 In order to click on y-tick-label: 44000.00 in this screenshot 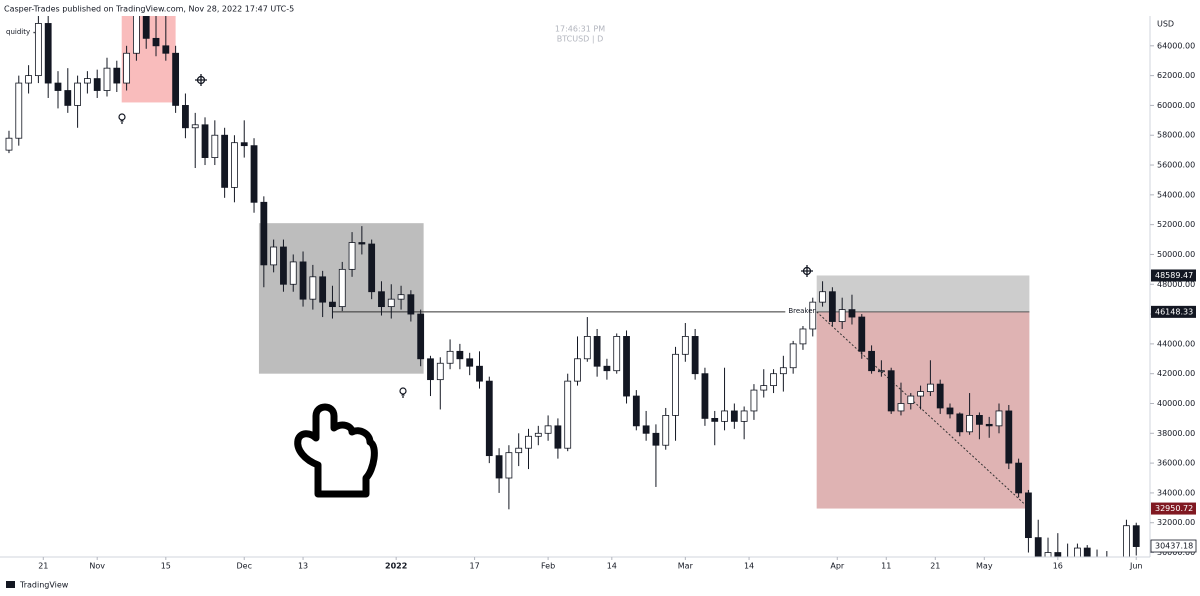, I will do `click(1176, 343)`.